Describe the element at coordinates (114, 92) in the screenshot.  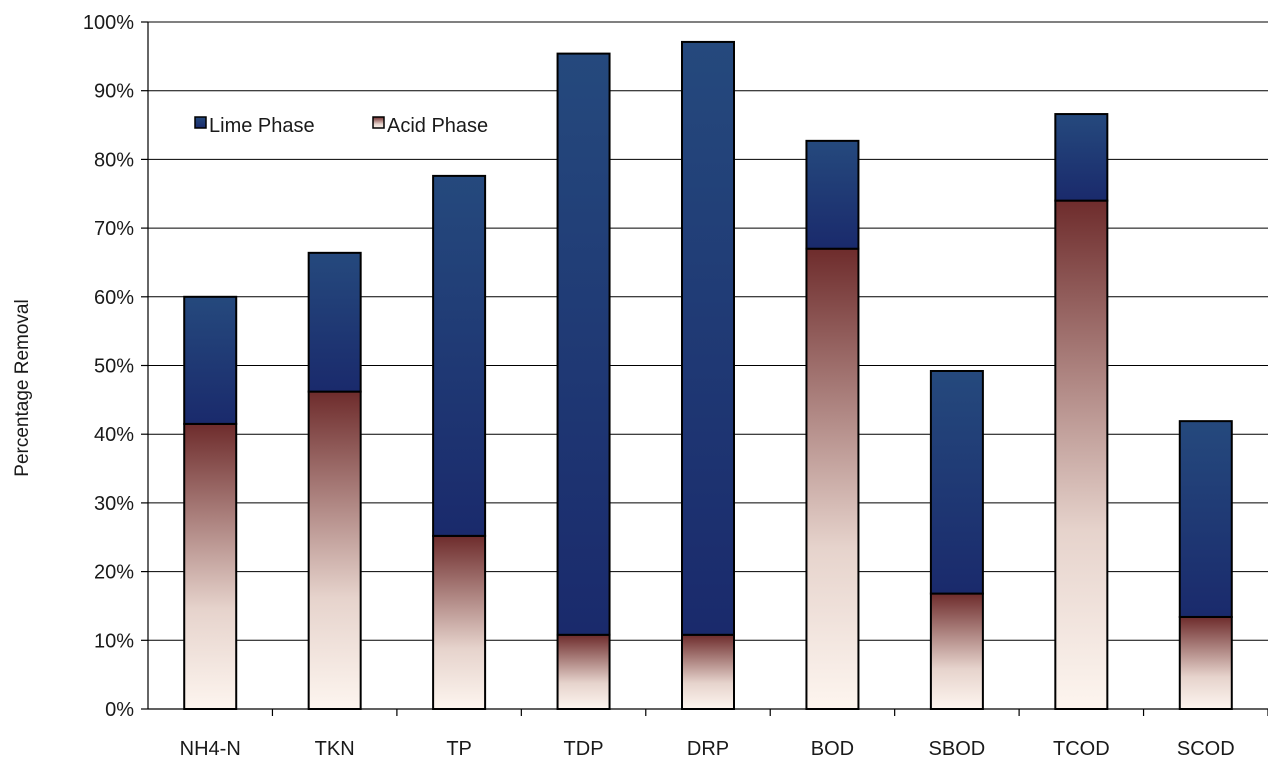
I see `y-tick-label: 90%` at that location.